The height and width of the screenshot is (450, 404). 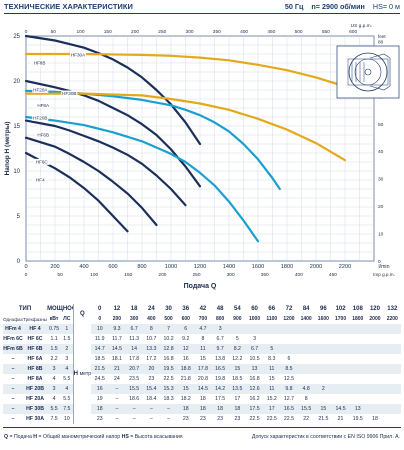 I want to click on x-tick-label: 0, so click(x=25, y=267).